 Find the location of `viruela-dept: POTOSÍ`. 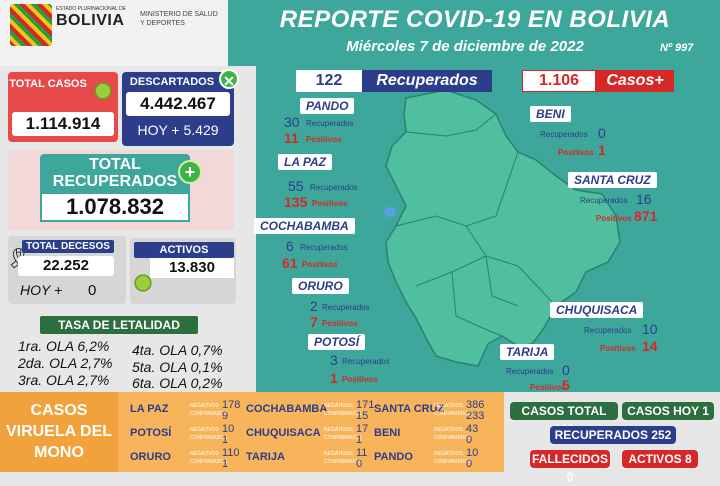

viruela-dept: POTOSÍ is located at coordinates (151, 433).